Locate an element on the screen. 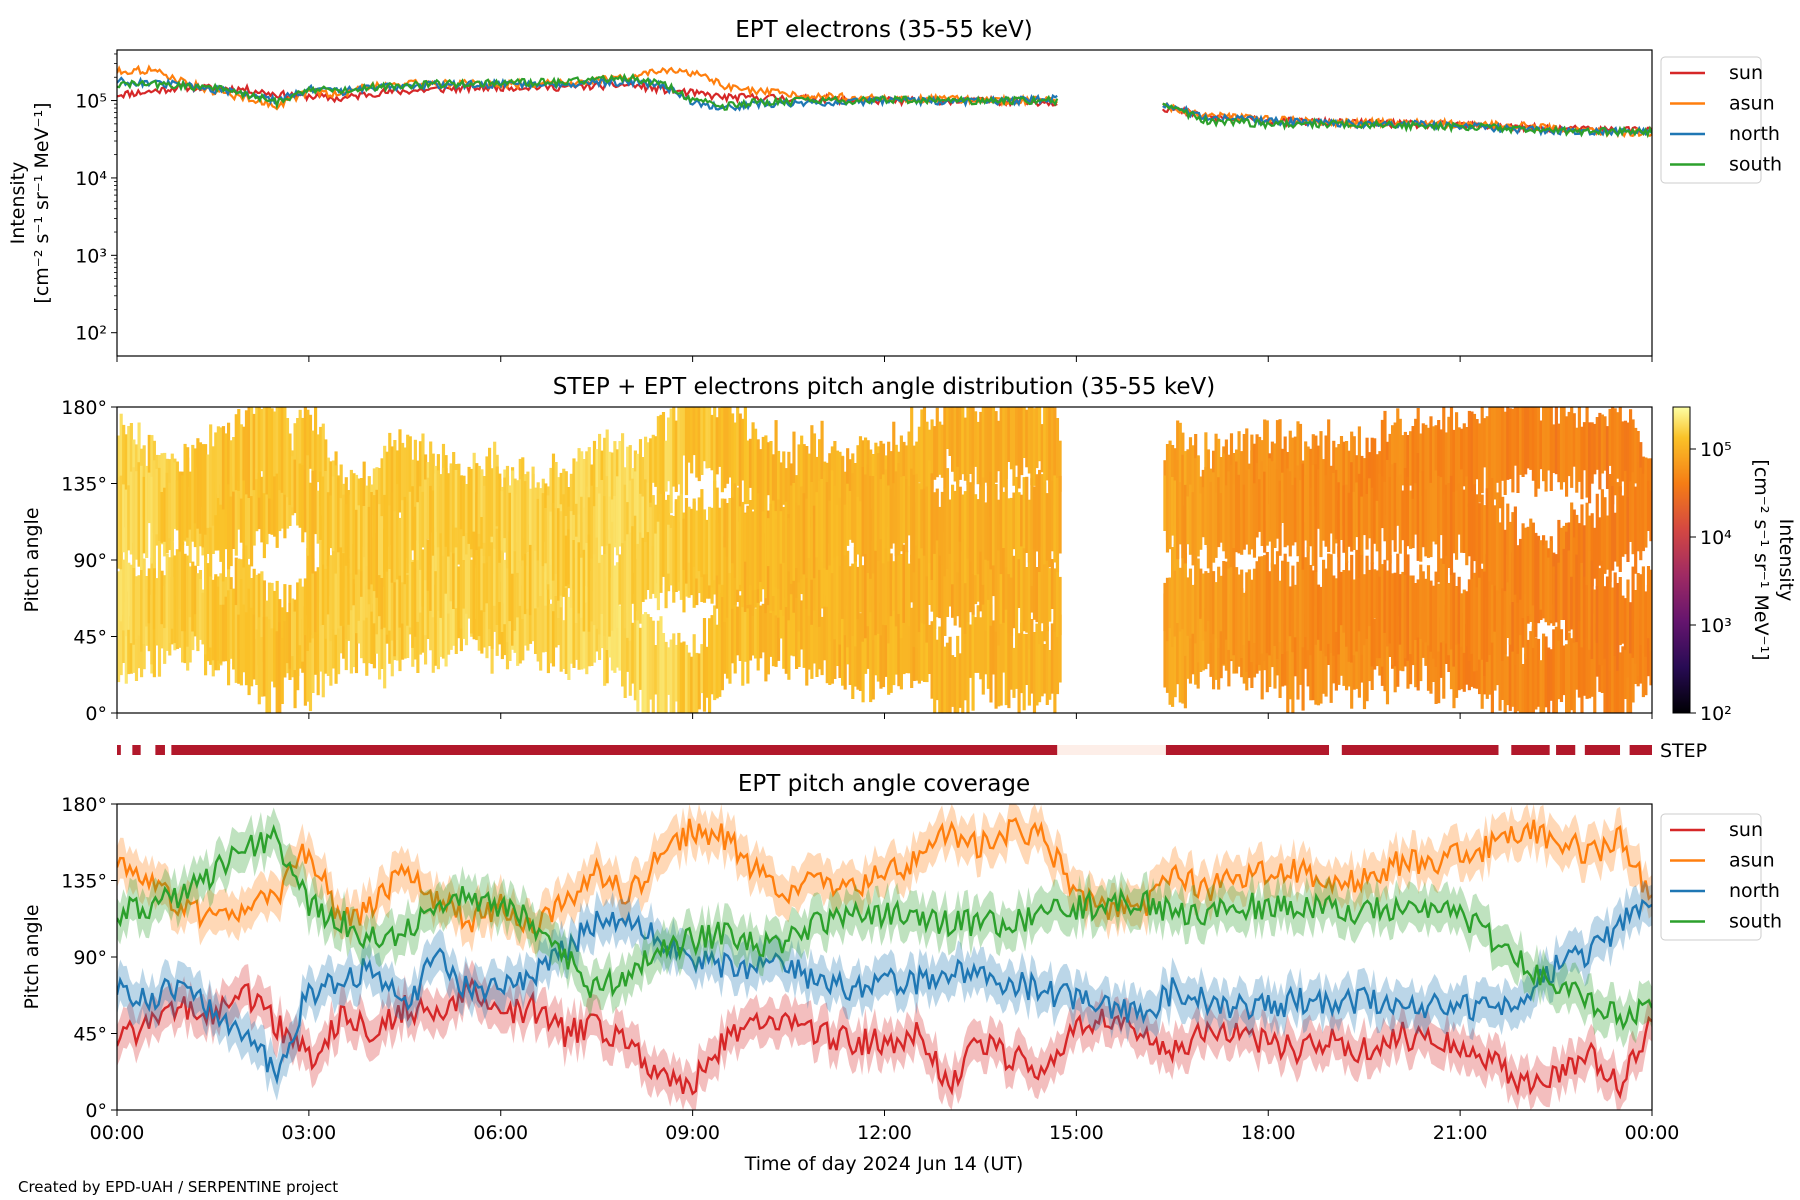 This screenshot has height=1200, width=1800. panel4-title: EPT pitch angle coverage is located at coordinates (884, 784).